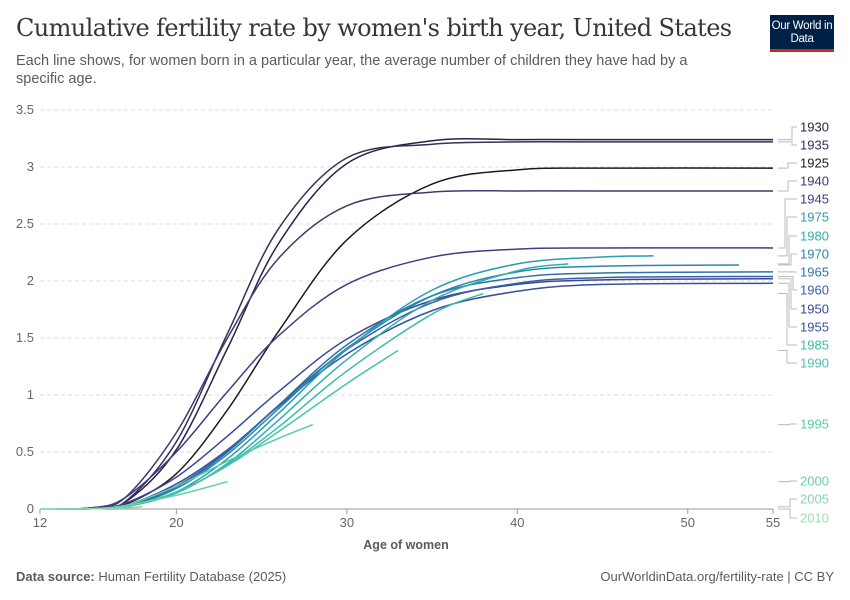  Describe the element at coordinates (25, 451) in the screenshot. I see `y-tick-label: 0.5` at that location.